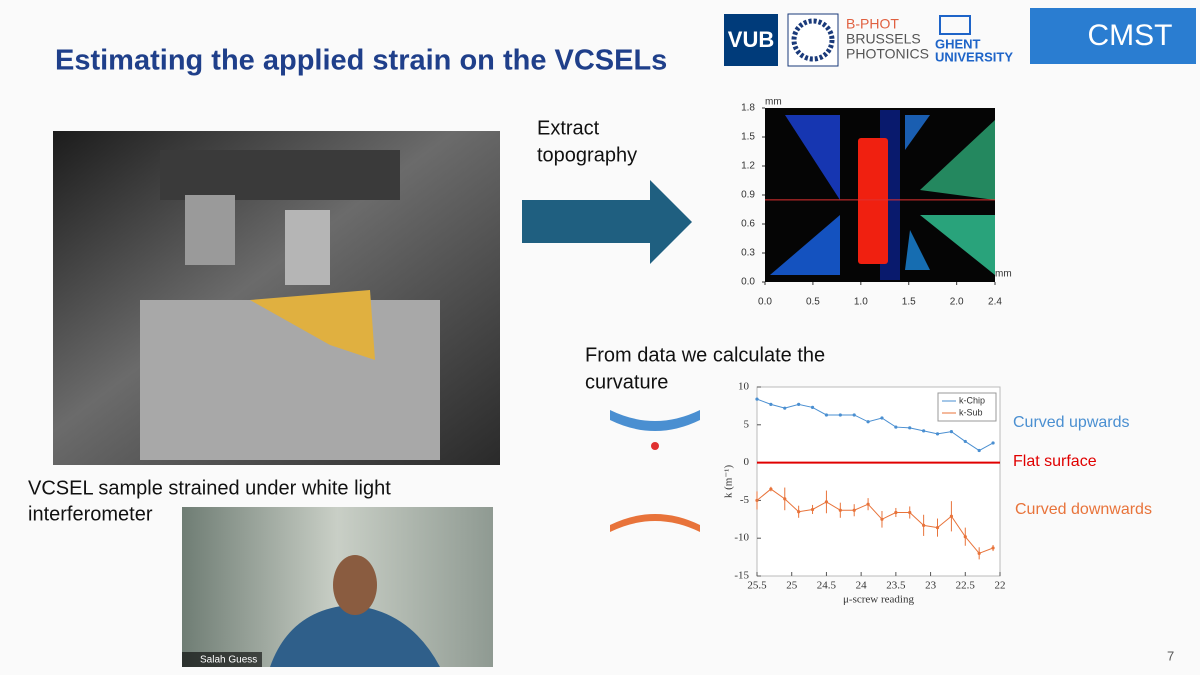  I want to click on y-tick-label: 1.2, so click(748, 166).